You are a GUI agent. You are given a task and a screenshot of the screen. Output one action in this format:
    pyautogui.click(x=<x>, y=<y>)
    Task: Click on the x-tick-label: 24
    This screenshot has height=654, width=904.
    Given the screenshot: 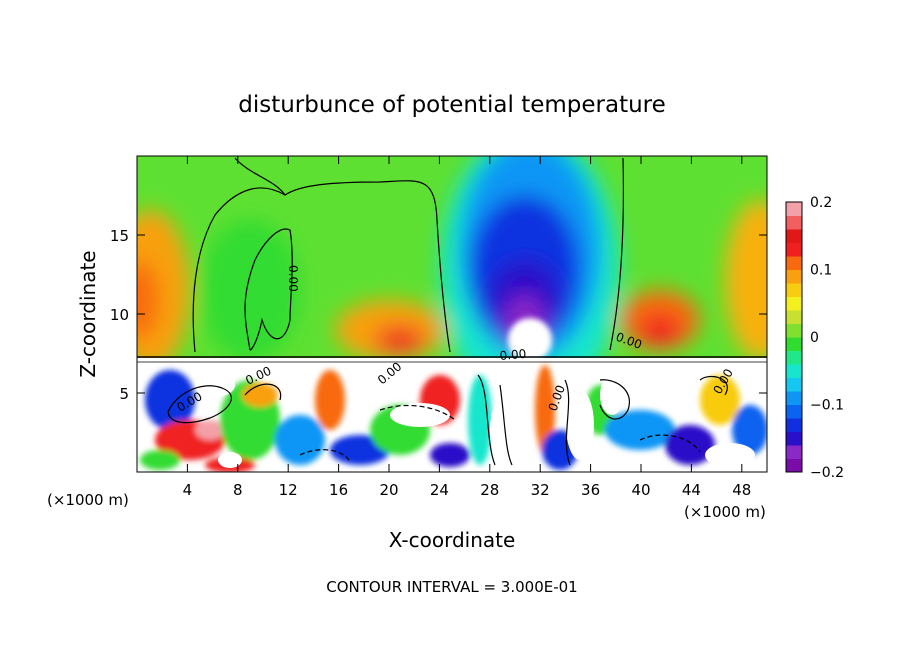 What is the action you would take?
    pyautogui.click(x=439, y=490)
    